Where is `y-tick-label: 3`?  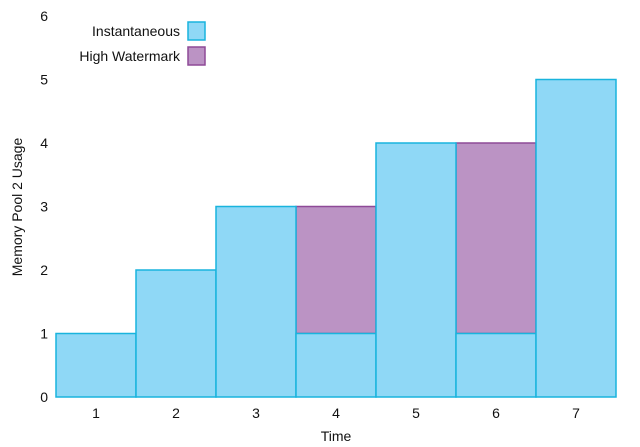 y-tick-label: 3 is located at coordinates (44, 207).